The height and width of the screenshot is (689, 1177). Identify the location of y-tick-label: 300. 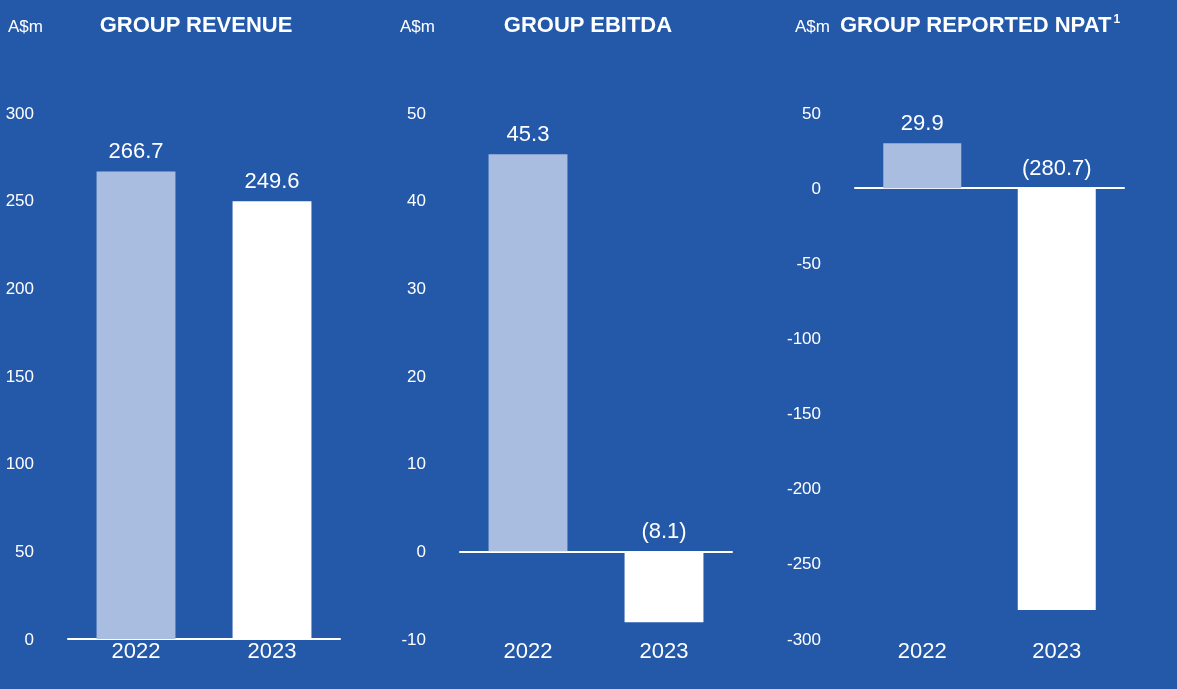
(19, 113).